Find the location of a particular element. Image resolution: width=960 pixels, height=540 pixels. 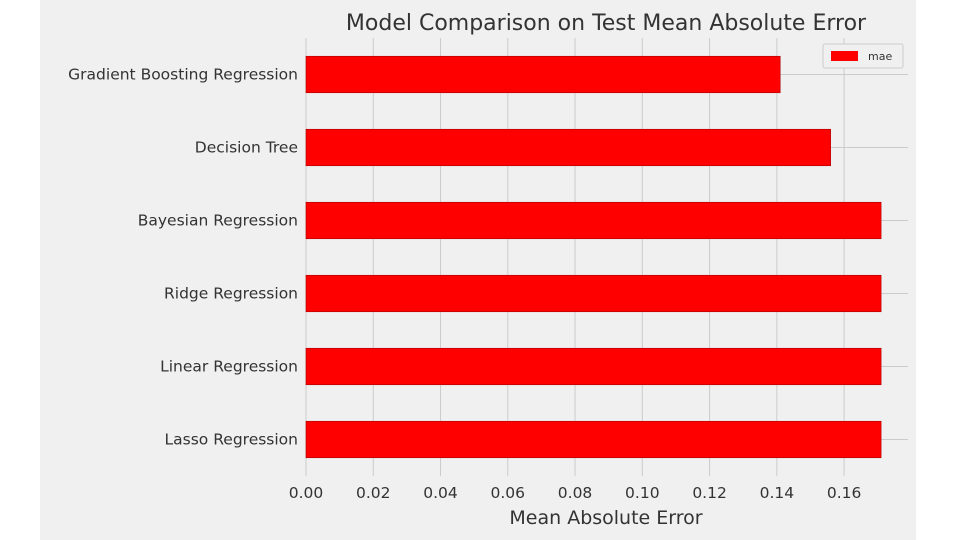

legend-box is located at coordinates (863, 56).